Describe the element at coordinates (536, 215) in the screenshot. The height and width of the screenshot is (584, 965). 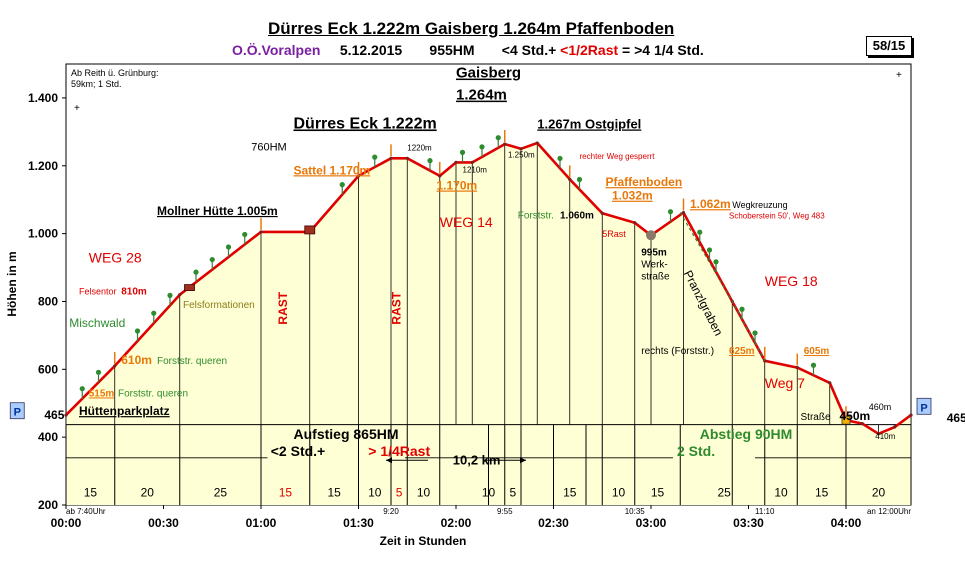
I see `annotation-label: Forststr.` at that location.